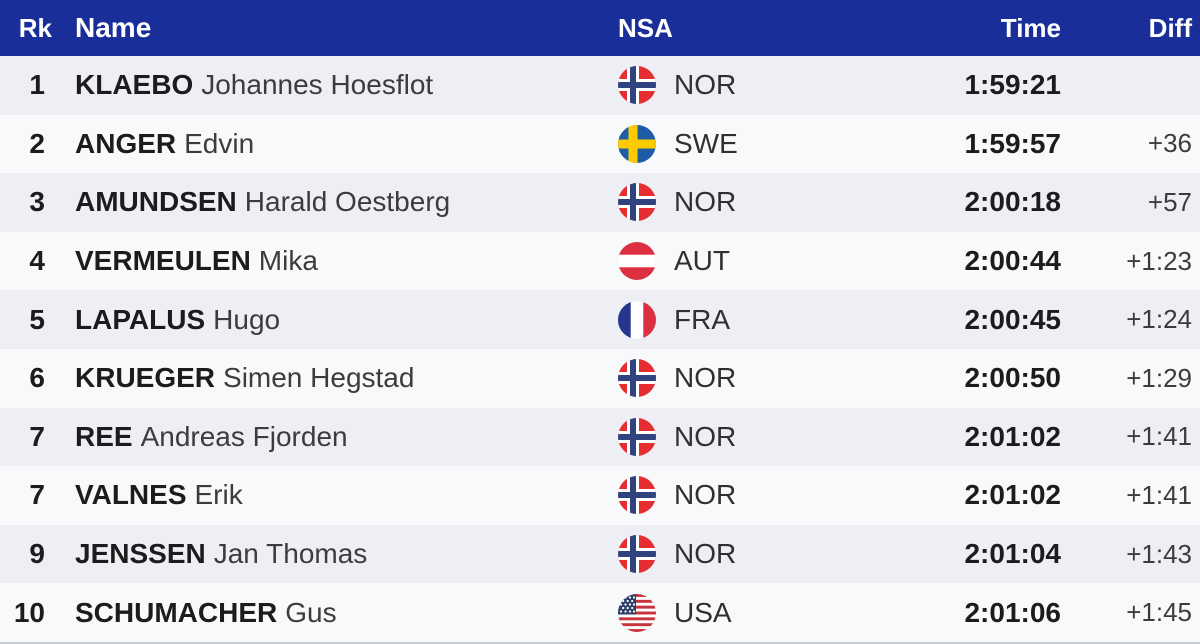 The height and width of the screenshot is (644, 1200). I want to click on rank-cell: 6, so click(37, 378).